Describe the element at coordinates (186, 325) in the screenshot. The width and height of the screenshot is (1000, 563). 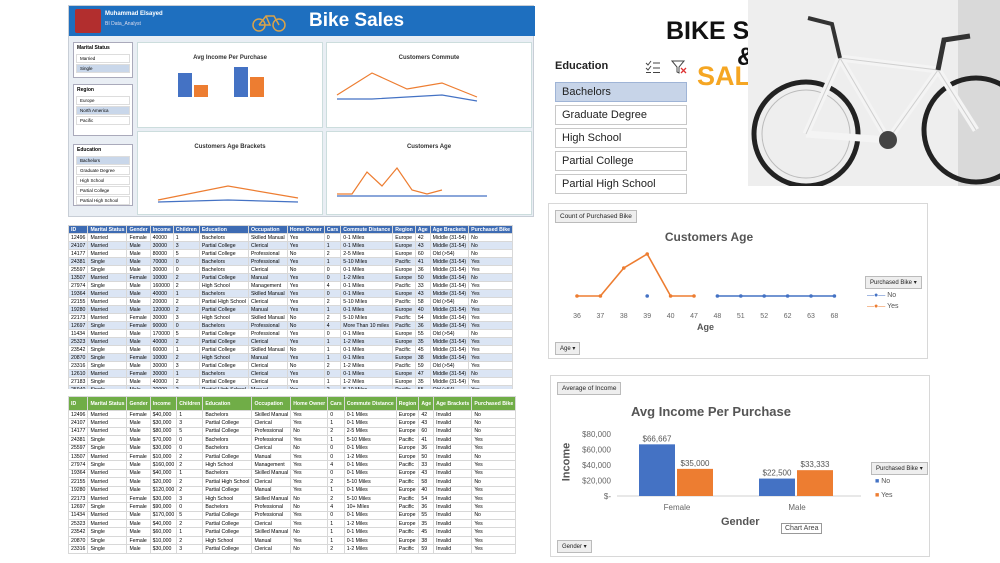
I see `table-cell: 0` at that location.